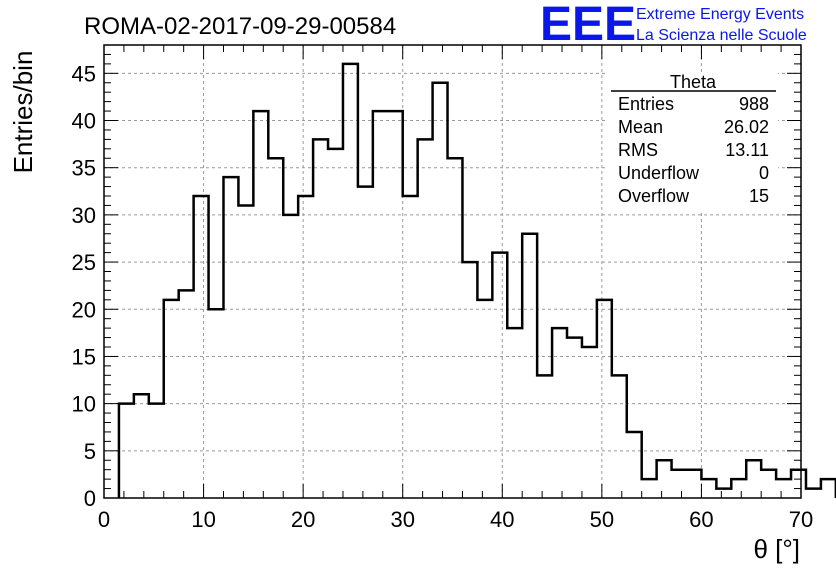 The height and width of the screenshot is (572, 836). I want to click on stats-label: Entries, so click(646, 104).